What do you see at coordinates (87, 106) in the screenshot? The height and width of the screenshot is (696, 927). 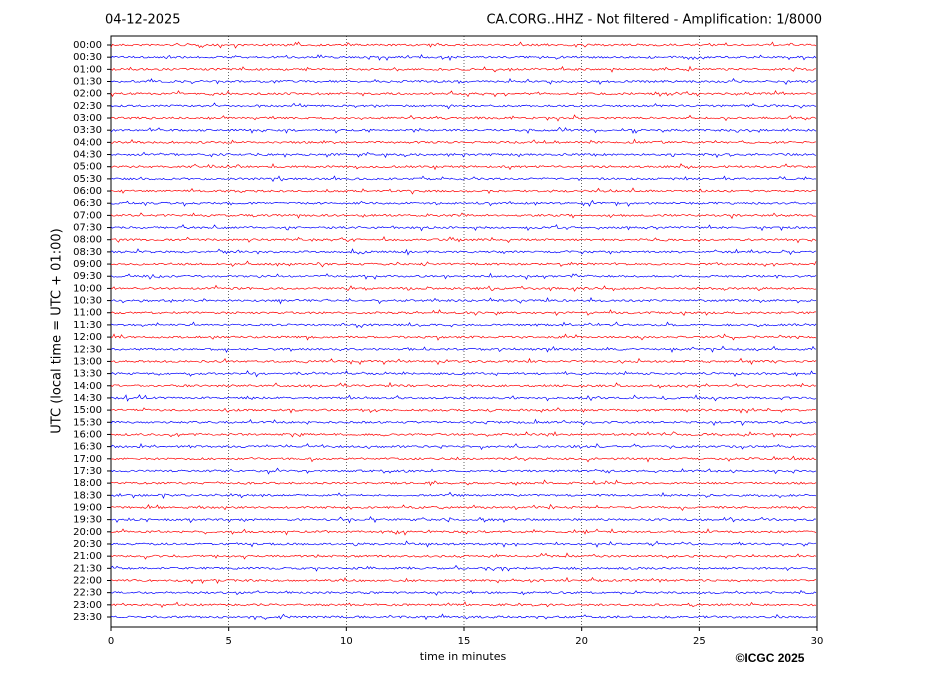 I see `y-tick-label: 02:30` at bounding box center [87, 106].